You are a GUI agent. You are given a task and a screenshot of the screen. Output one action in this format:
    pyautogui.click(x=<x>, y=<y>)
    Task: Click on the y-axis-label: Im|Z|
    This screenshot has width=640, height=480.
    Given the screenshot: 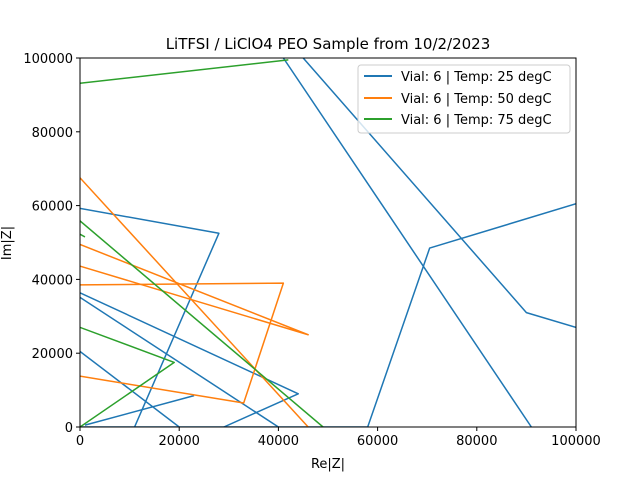 What is the action you would take?
    pyautogui.click(x=7, y=243)
    